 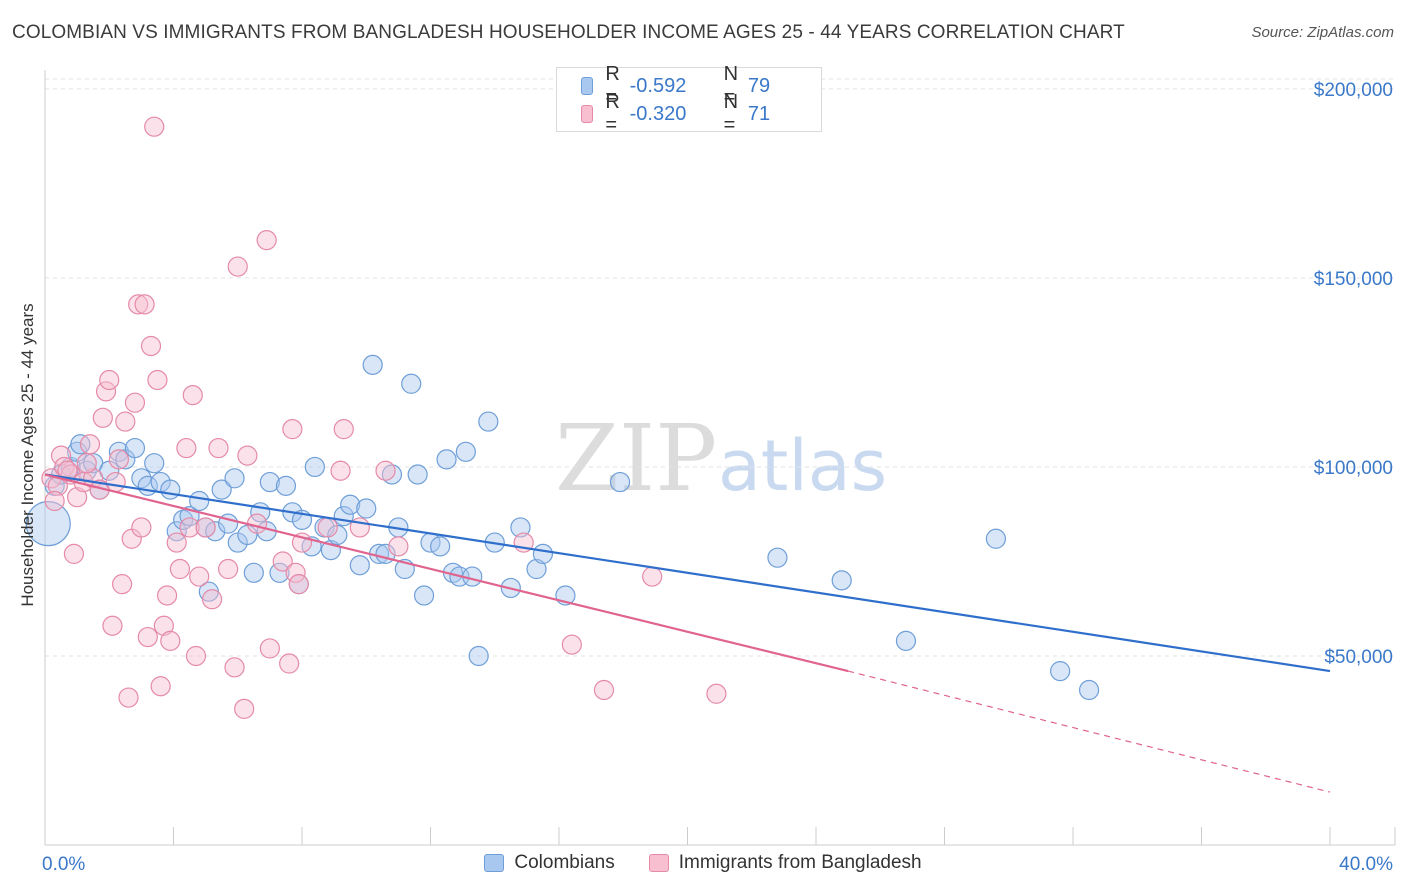 I want to click on legend-label-colombians: Colombians, so click(x=564, y=862).